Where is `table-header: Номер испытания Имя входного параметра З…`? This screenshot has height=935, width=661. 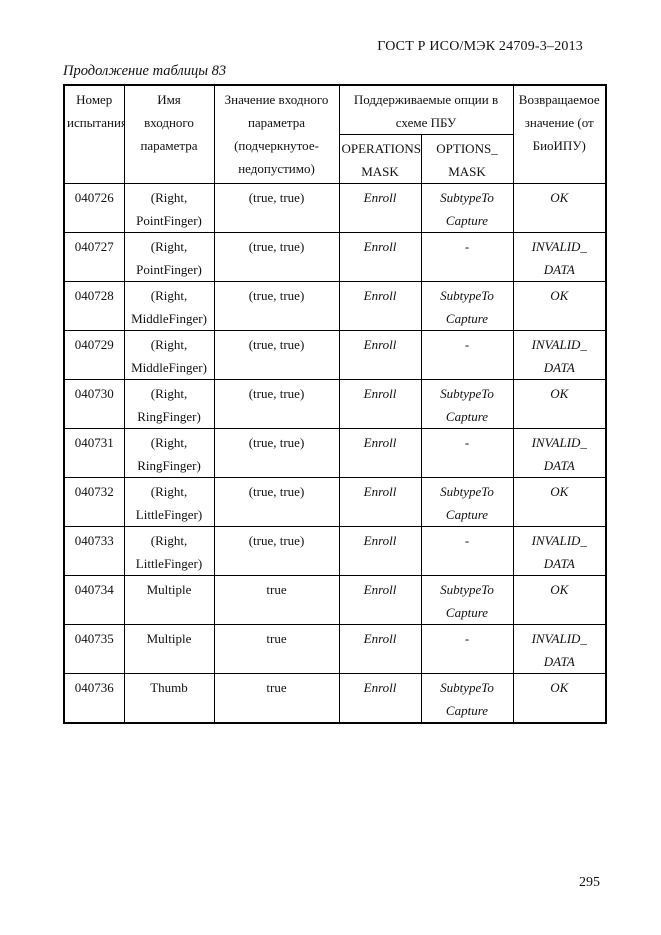 table-header: Номер испытания Имя входного параметра З… is located at coordinates (335, 134).